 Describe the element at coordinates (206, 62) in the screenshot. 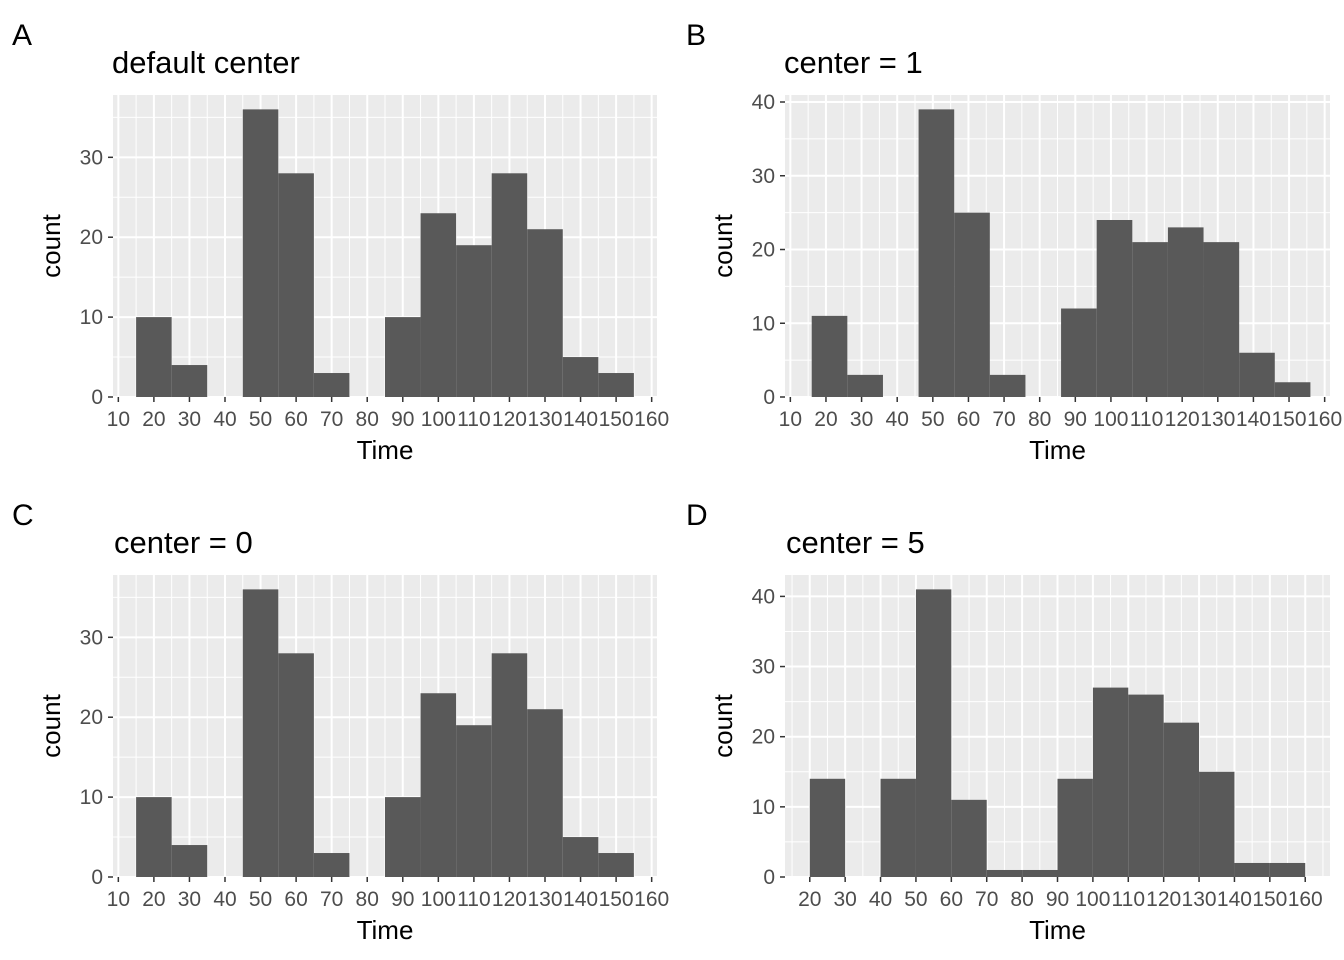

I see `panel-a-title: default center` at that location.